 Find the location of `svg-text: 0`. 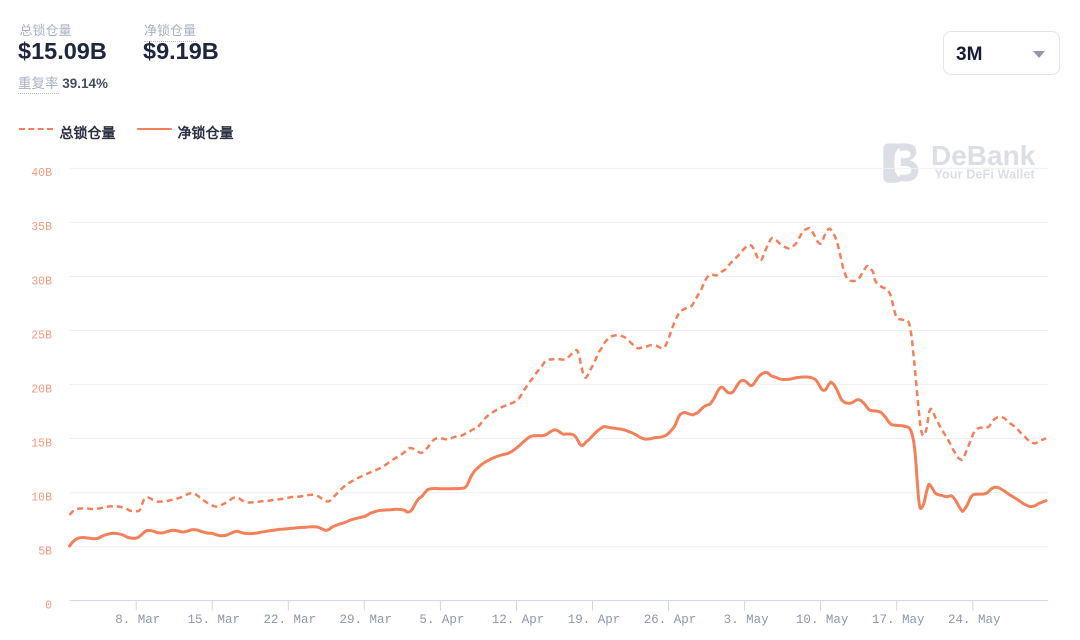

svg-text: 0 is located at coordinates (48, 605).